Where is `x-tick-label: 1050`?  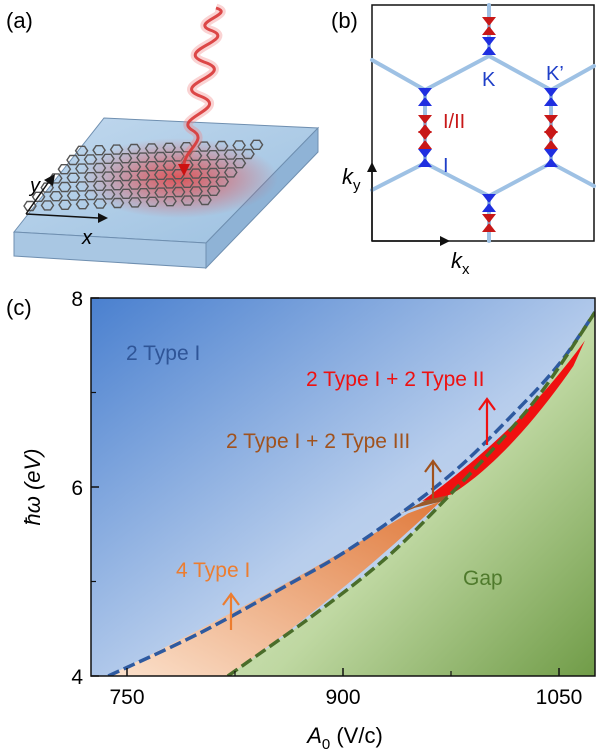 x-tick-label: 1050 is located at coordinates (559, 697).